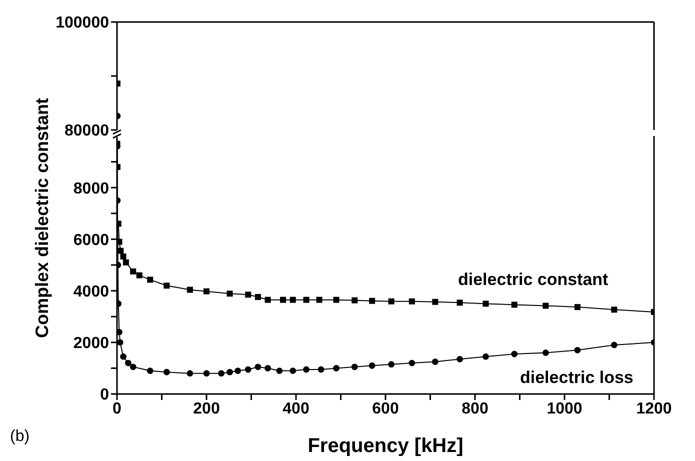 This screenshot has height=461, width=695. Describe the element at coordinates (475, 409) in the screenshot. I see `x-tick-label: 800` at that location.